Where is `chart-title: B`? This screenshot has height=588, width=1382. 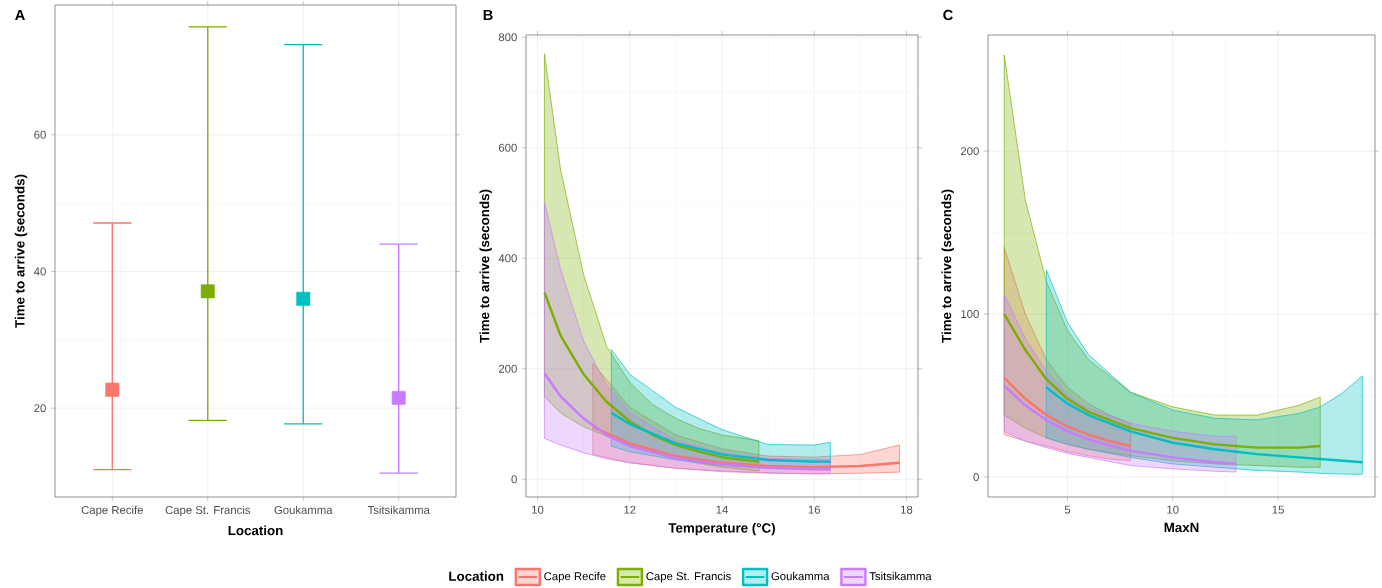
chart-title: B is located at coordinates (488, 15).